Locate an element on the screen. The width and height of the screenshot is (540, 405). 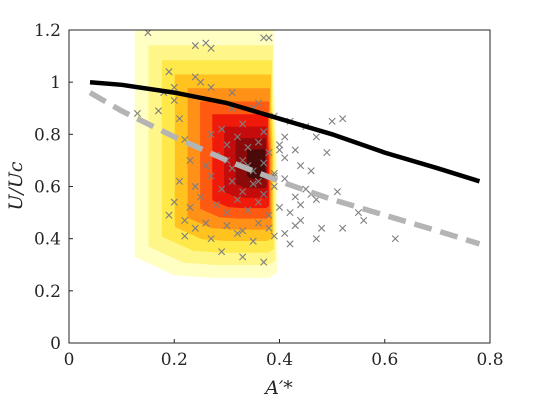
y-axis: 0 0.2 0.4 0.6 0.8 1 1.2 is located at coordinates (53, 187).